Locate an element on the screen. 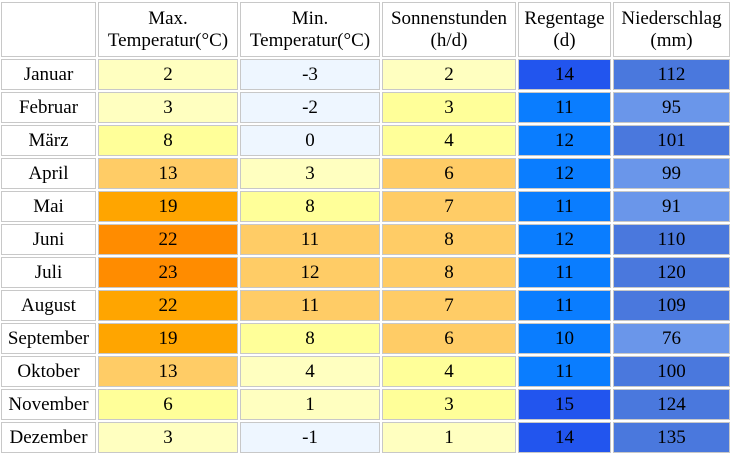 Image resolution: width=738 pixels, height=455 pixels. max-temp-cell: 2 is located at coordinates (168, 74).